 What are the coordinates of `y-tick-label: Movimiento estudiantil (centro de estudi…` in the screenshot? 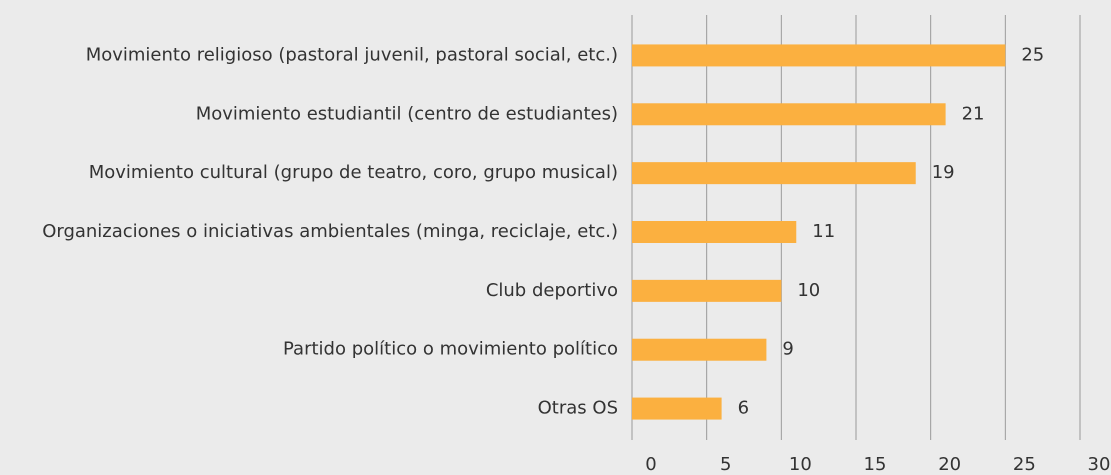 It's located at (407, 113).